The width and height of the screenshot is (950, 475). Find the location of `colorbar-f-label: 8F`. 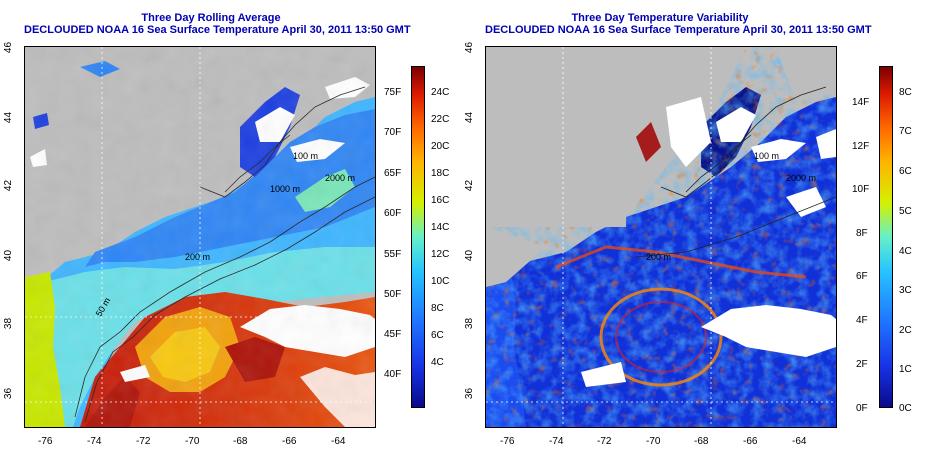

colorbar-f-label: 8F is located at coordinates (862, 233).